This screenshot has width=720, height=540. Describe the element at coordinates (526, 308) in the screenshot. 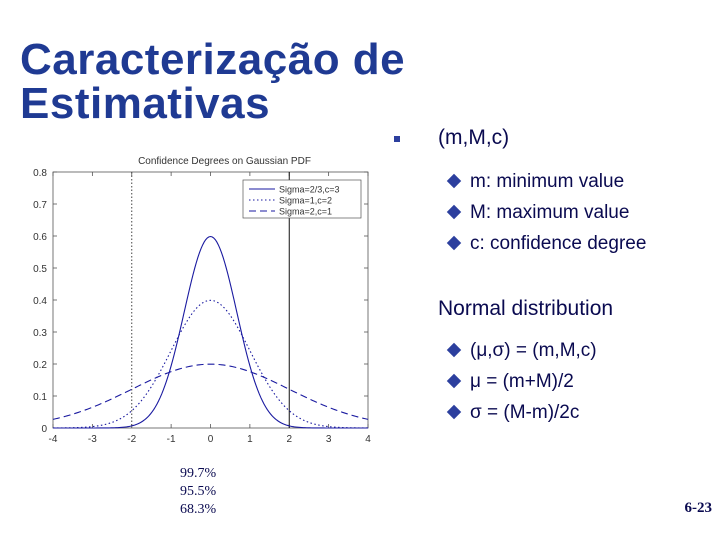

I see `bullet-2-text: Normal distribution` at that location.